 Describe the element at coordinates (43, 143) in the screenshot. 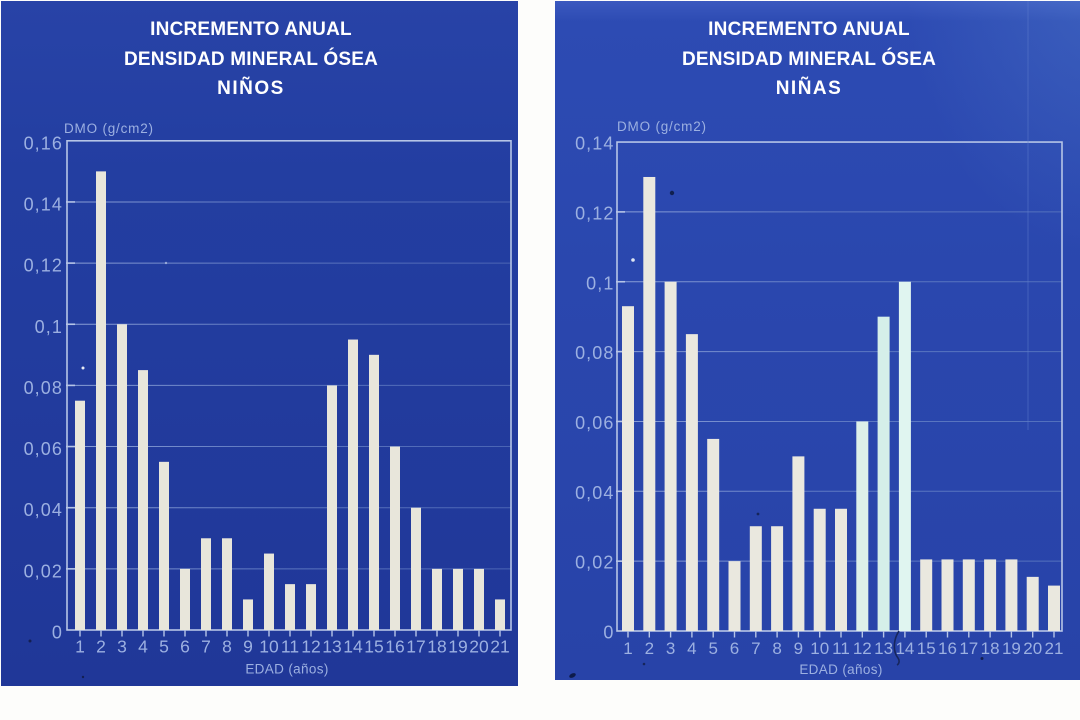

I see `svg-text: 0,16` at that location.